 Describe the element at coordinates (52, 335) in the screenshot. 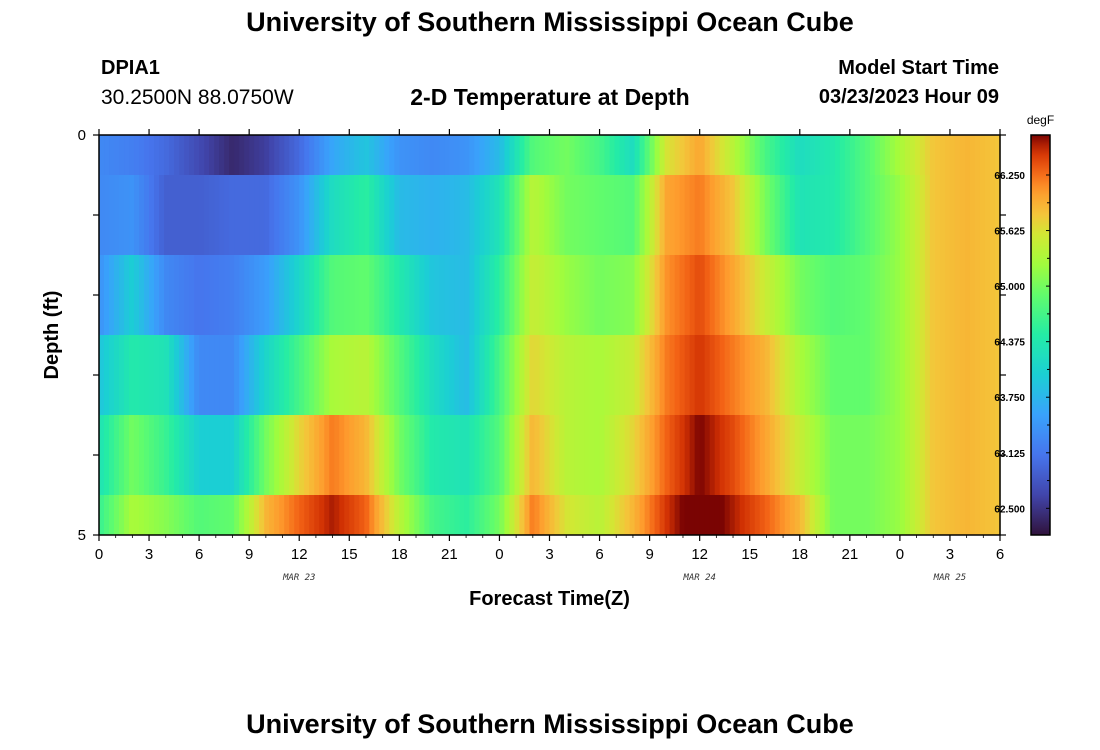

I see `y-axis-title: Depth (ft)` at that location.